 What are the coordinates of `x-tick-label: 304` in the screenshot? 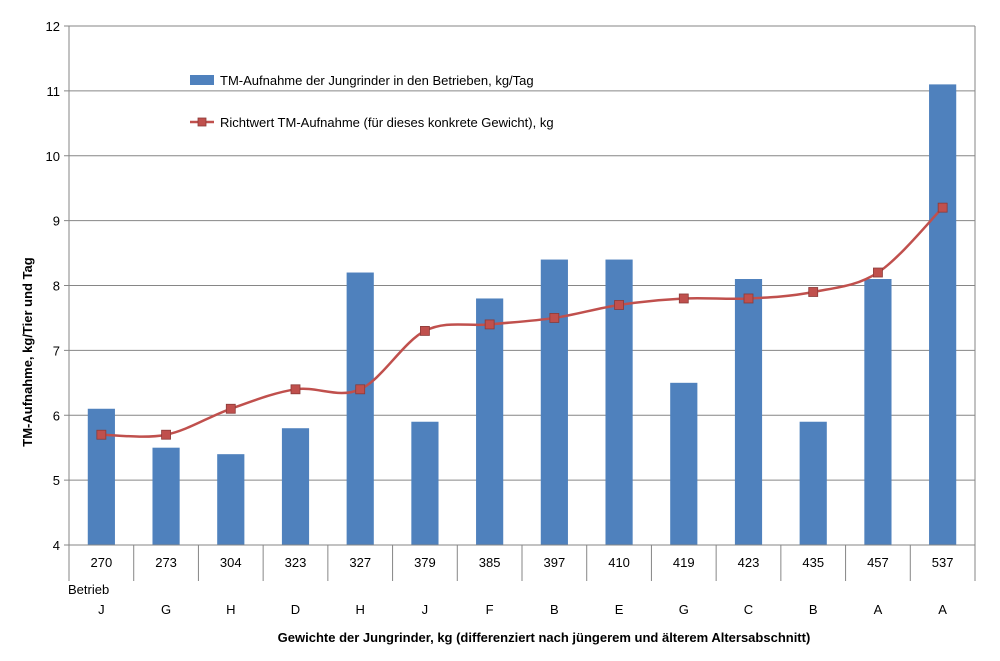 It's located at (231, 562).